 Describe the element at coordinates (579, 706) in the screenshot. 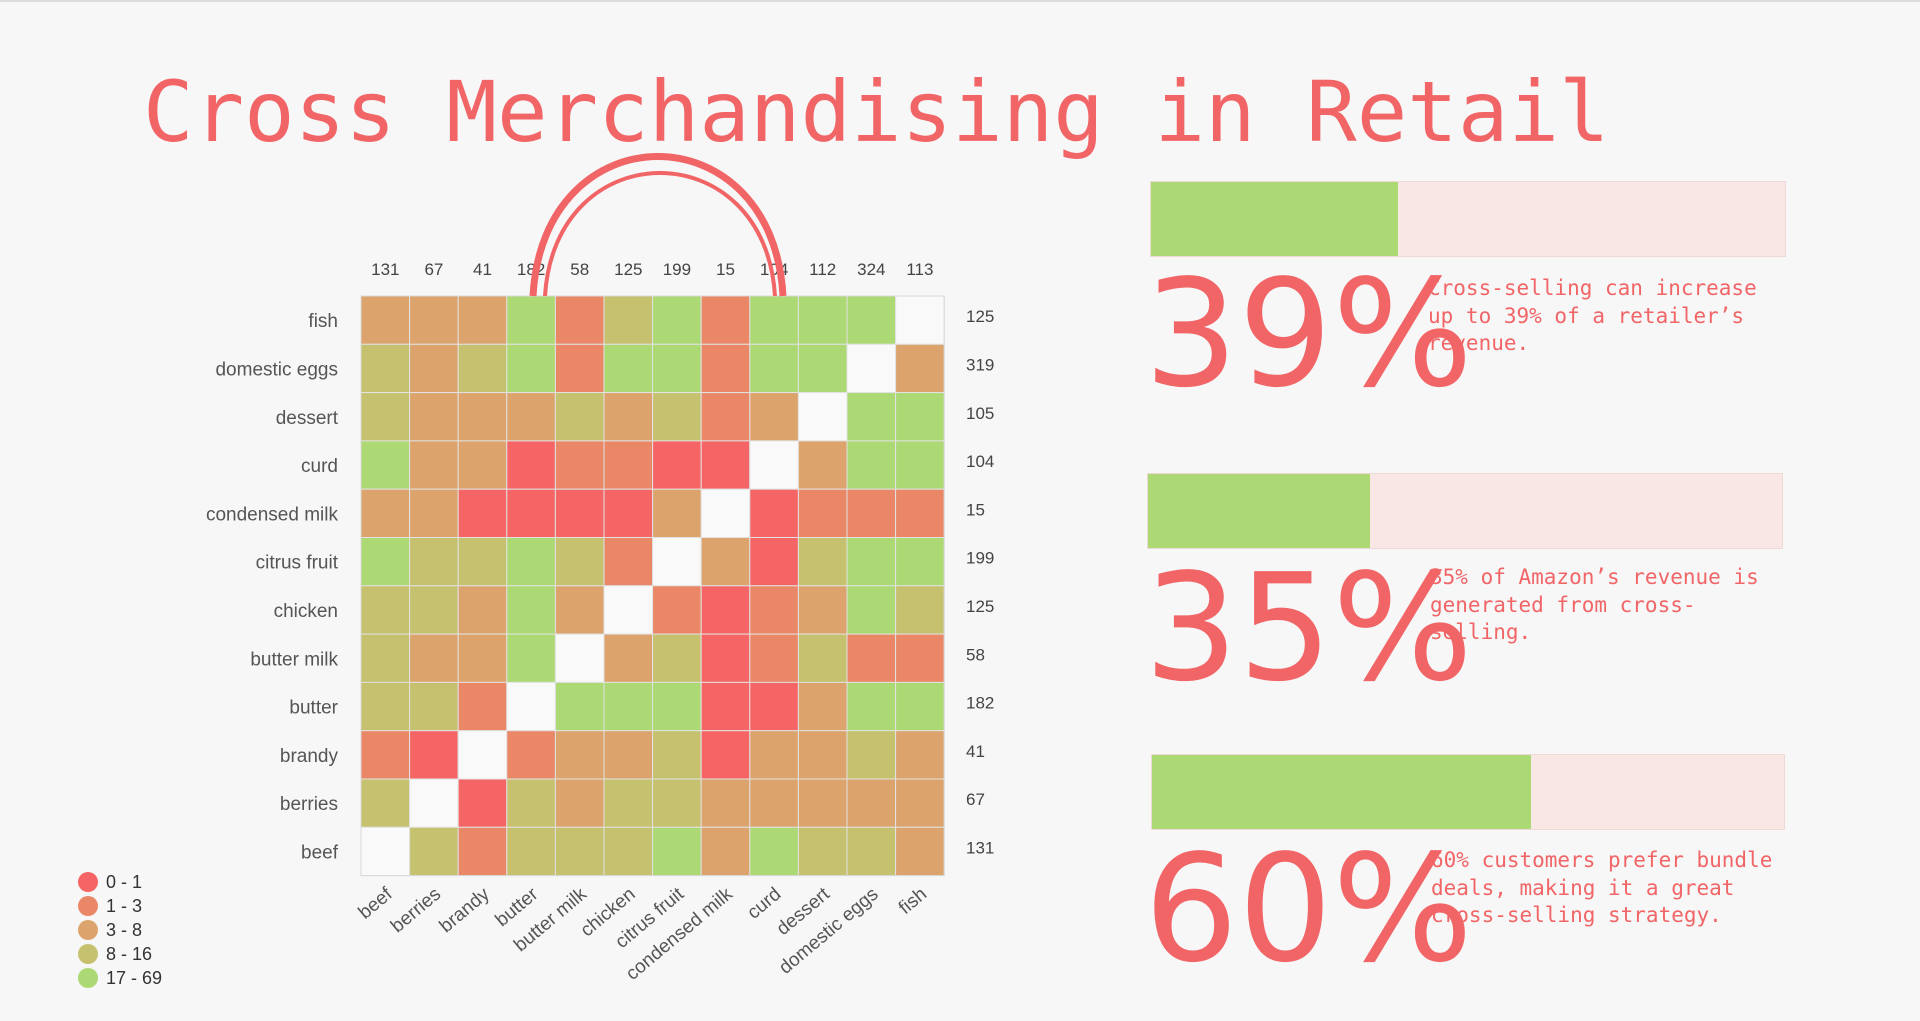

I see `heatmap-cell-butter-butter-milk` at that location.